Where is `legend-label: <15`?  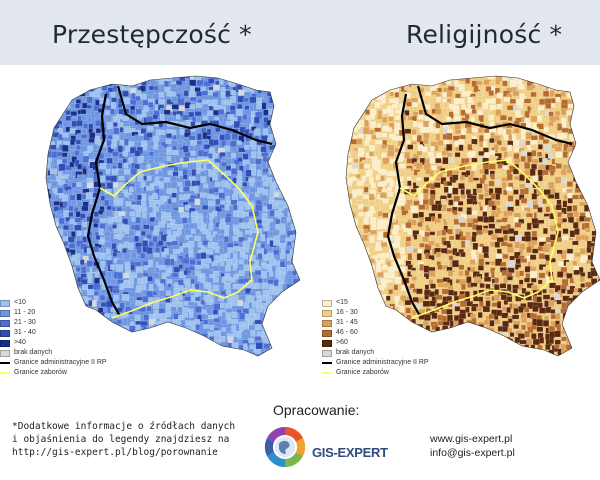 legend-label: <15 is located at coordinates (342, 302).